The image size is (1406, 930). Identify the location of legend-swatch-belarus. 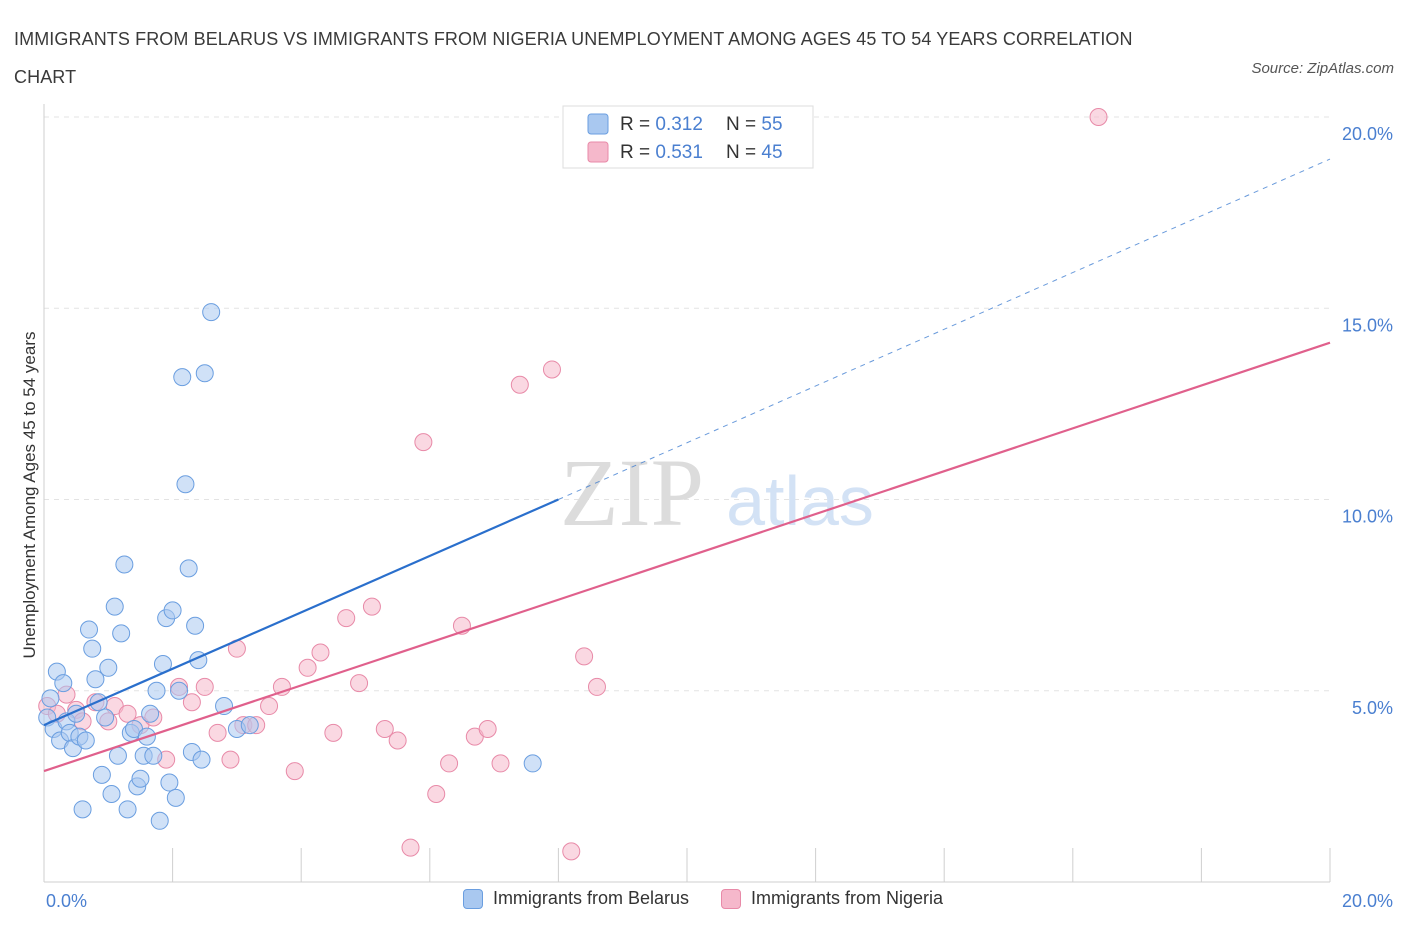
(472, 898).